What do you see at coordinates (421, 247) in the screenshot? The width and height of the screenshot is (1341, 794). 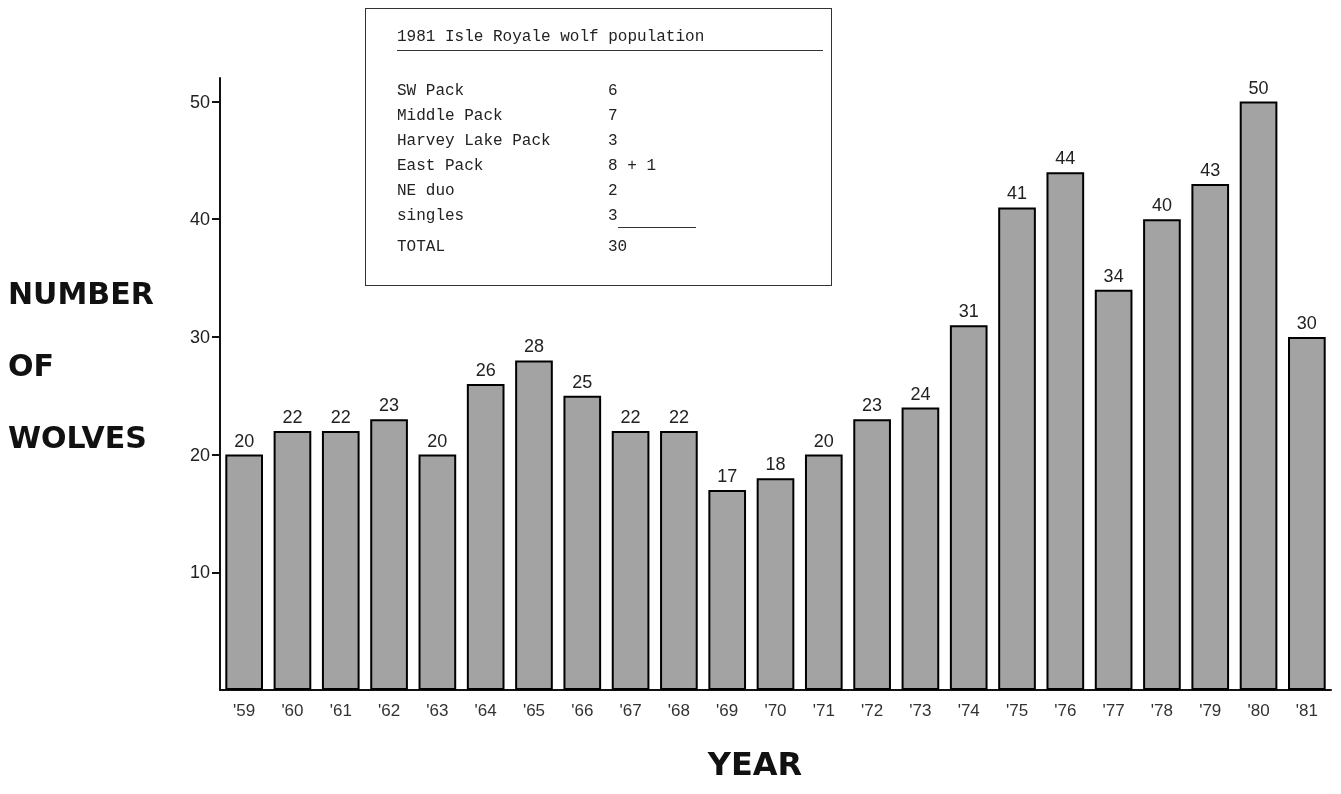 I see `annotation: TOTAL` at bounding box center [421, 247].